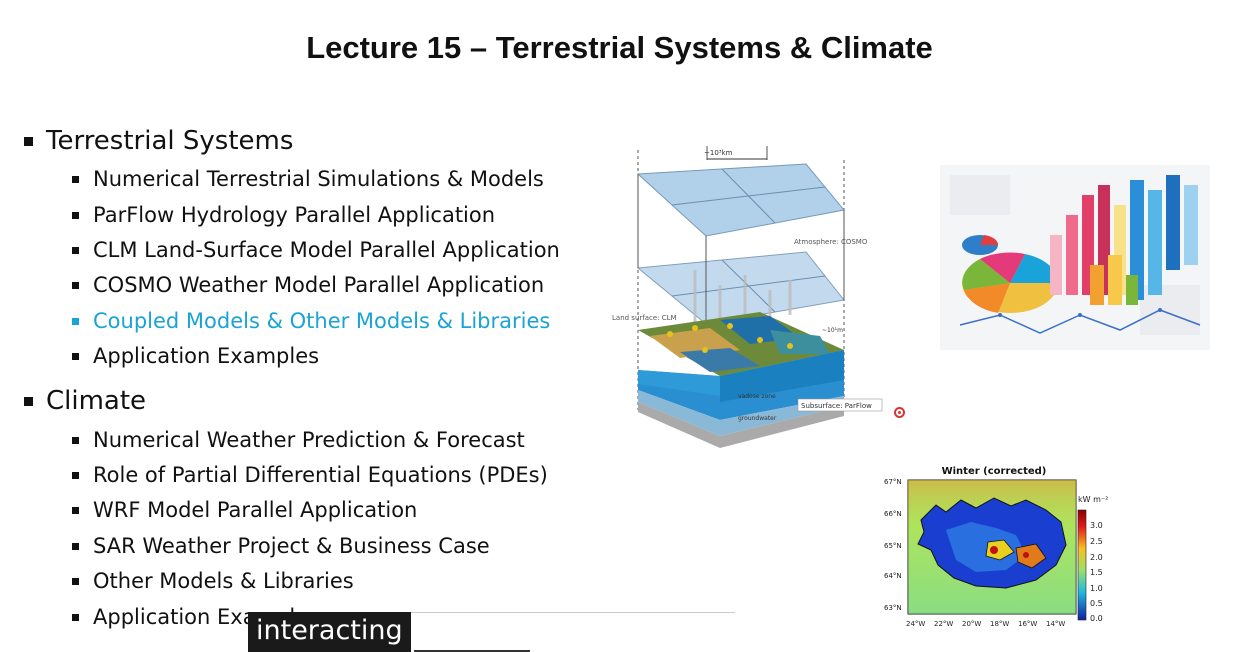 The image size is (1239, 652). I want to click on list-item-label: COSMO Weather Model Parallel Application, so click(319, 285).